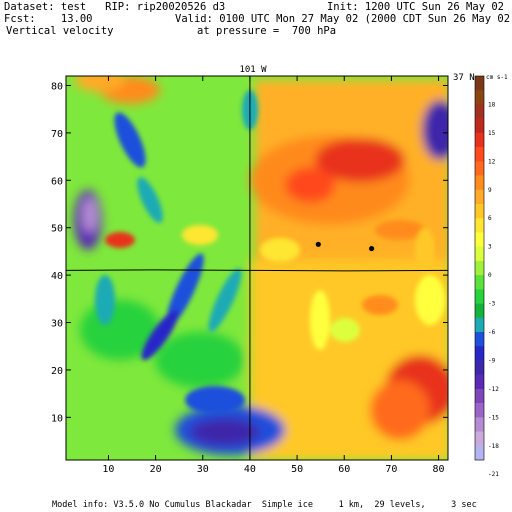  What do you see at coordinates (493, 417) in the screenshot?
I see `colorbar-label--15: -15` at bounding box center [493, 417].